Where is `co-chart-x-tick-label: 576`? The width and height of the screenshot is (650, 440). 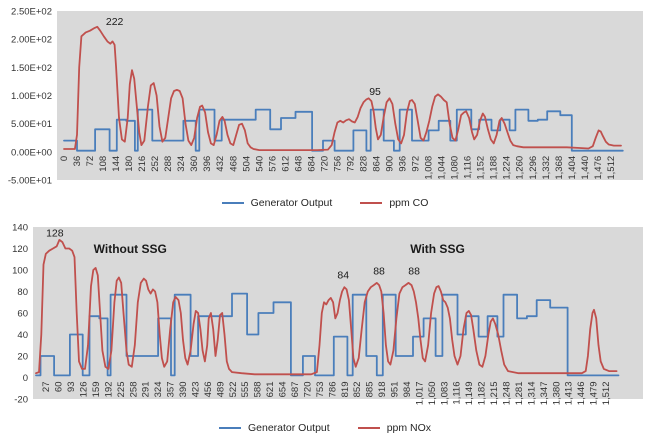
co-chart-x-tick-label: 576 is located at coordinates (272, 164).